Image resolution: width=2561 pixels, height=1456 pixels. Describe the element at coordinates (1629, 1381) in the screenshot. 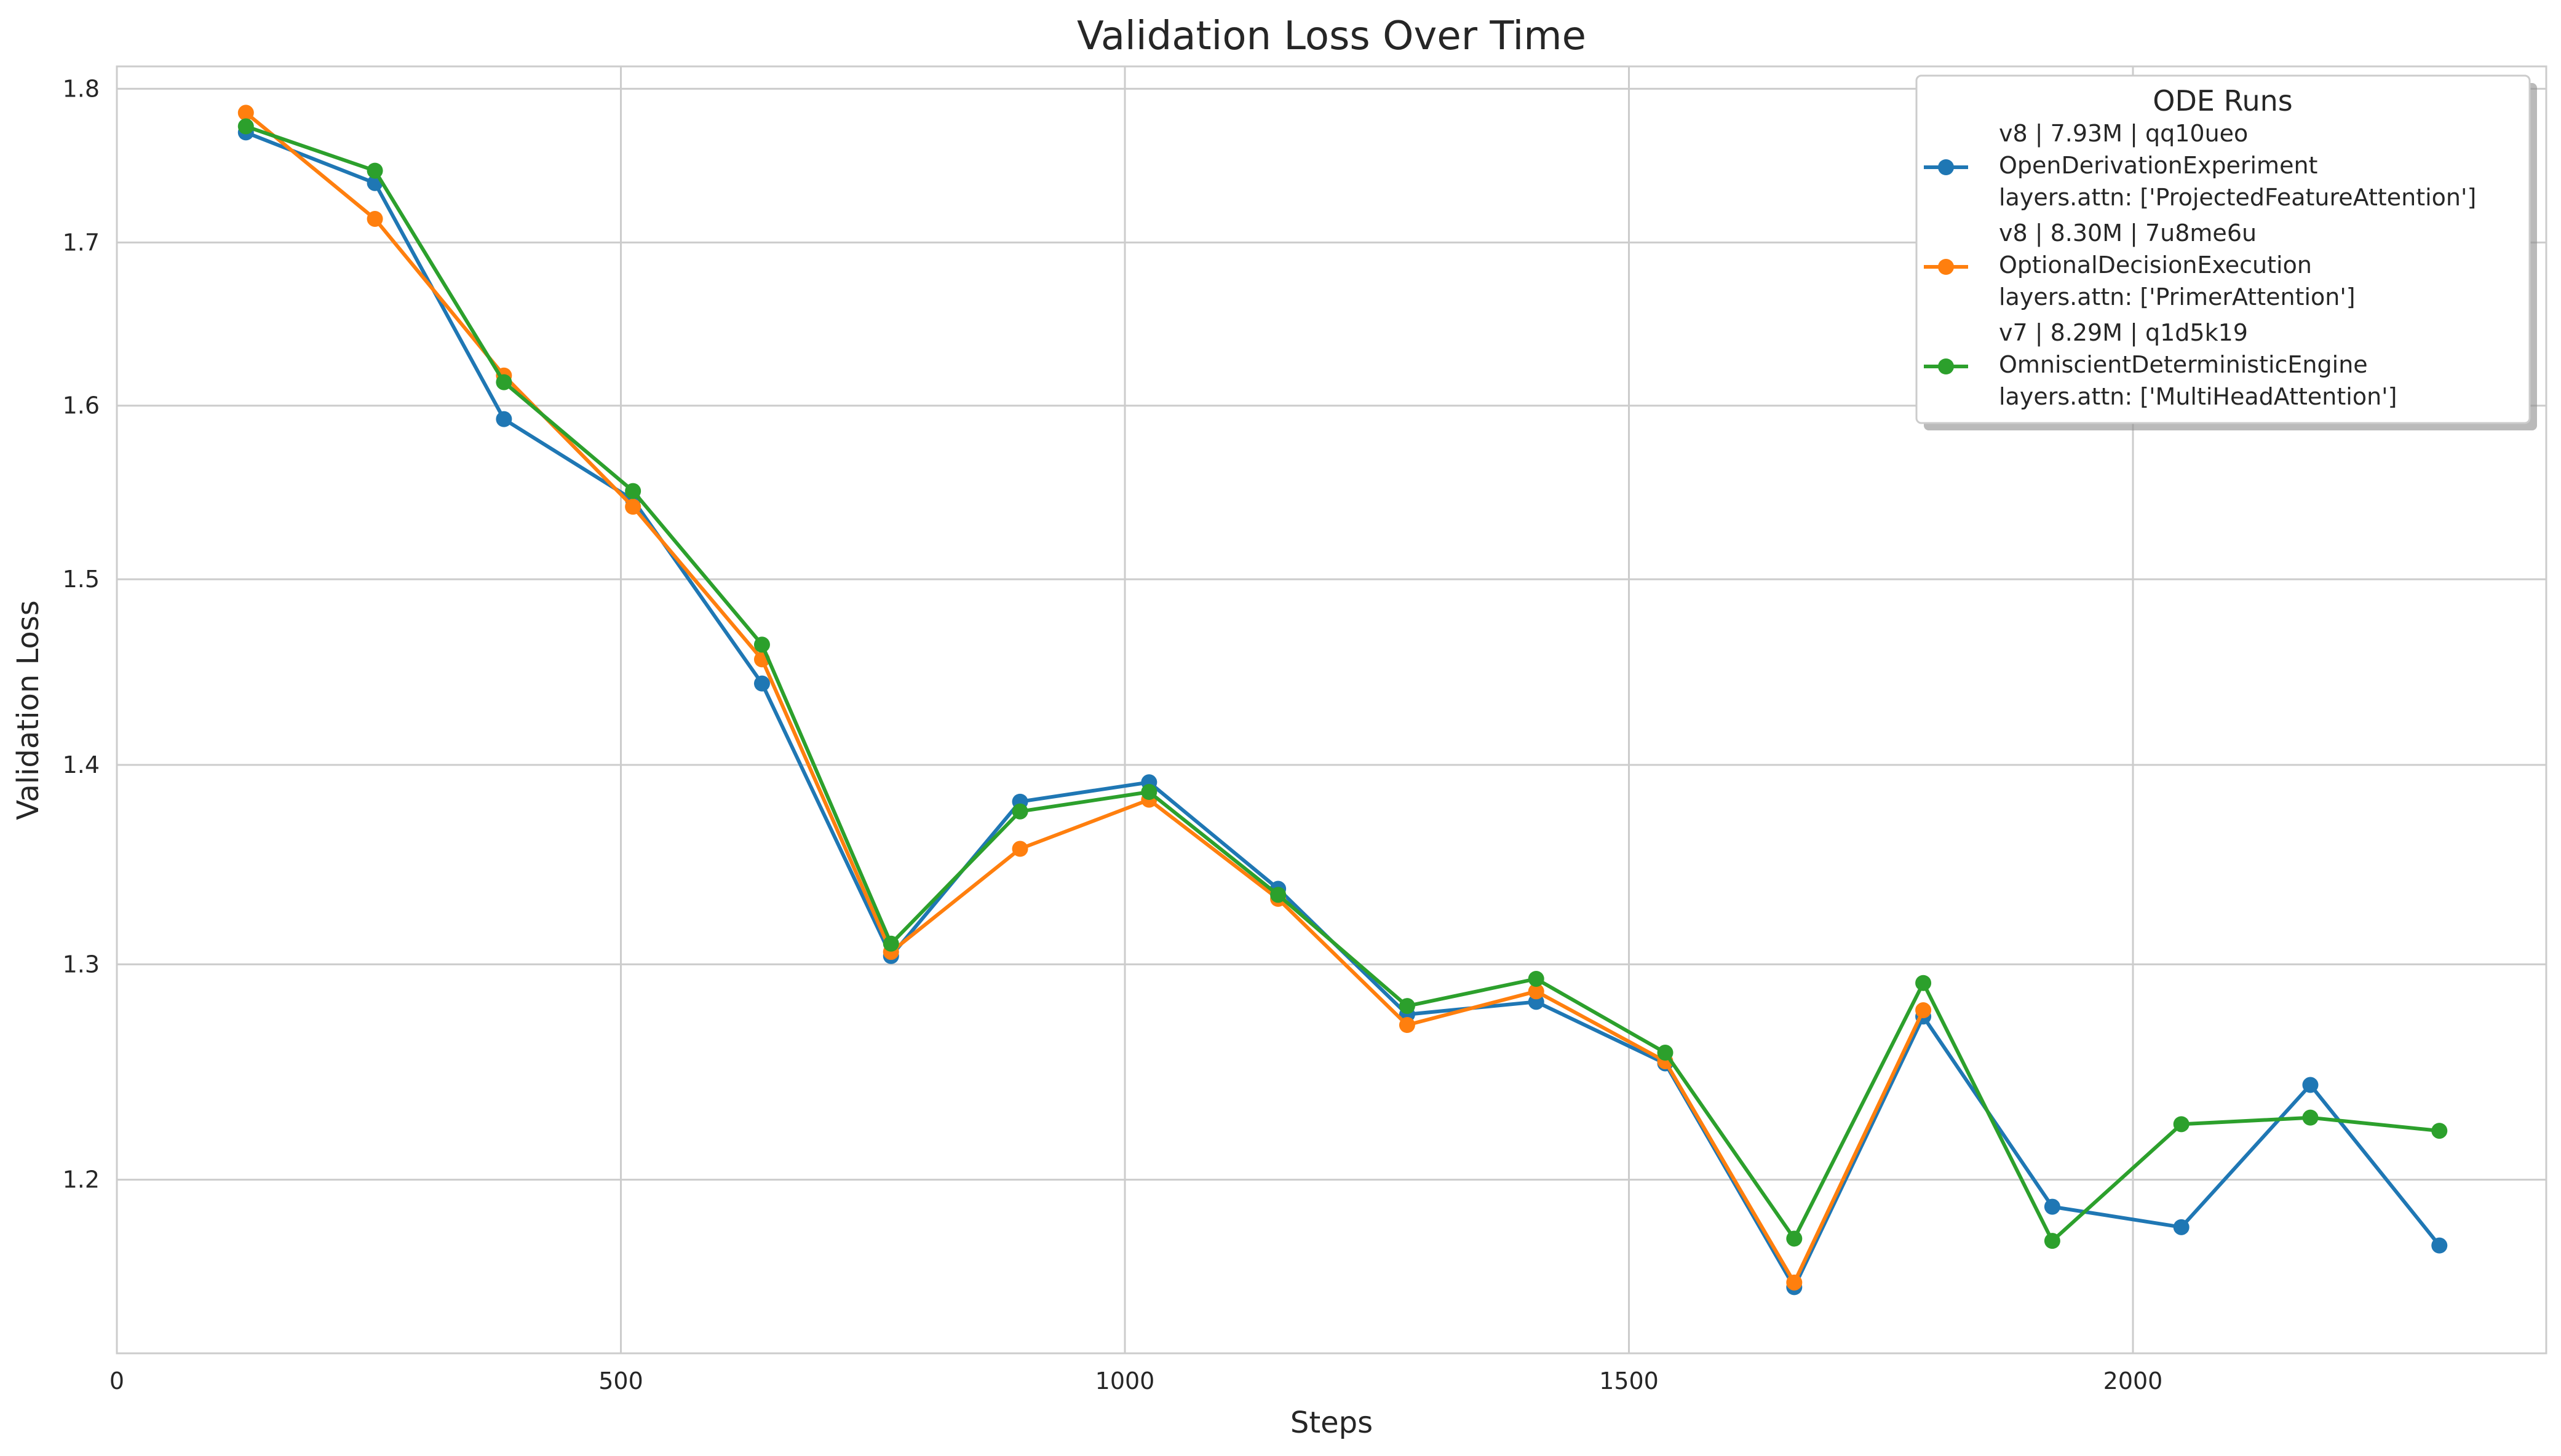

I see `x-tick-label: 1500` at that location.